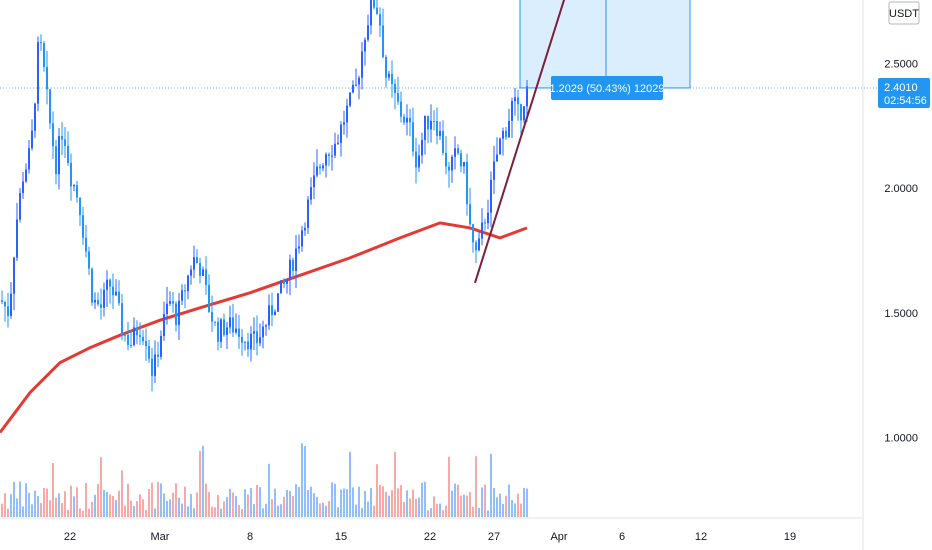 The height and width of the screenshot is (550, 932). What do you see at coordinates (904, 14) in the screenshot?
I see `currency-label: USDT` at bounding box center [904, 14].